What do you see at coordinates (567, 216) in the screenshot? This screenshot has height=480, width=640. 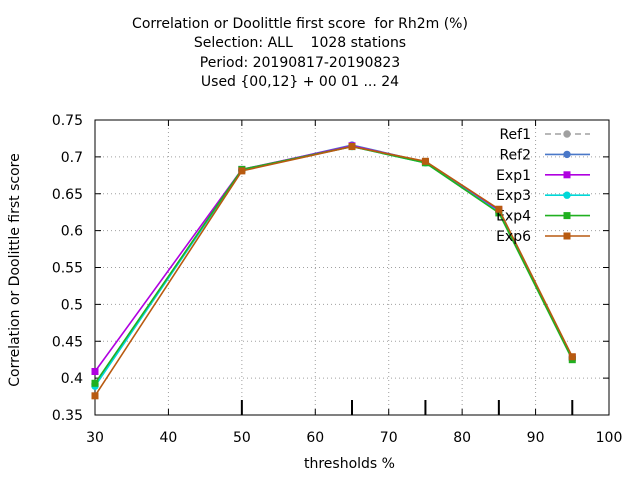 I see `legend-marker-exp4` at bounding box center [567, 216].